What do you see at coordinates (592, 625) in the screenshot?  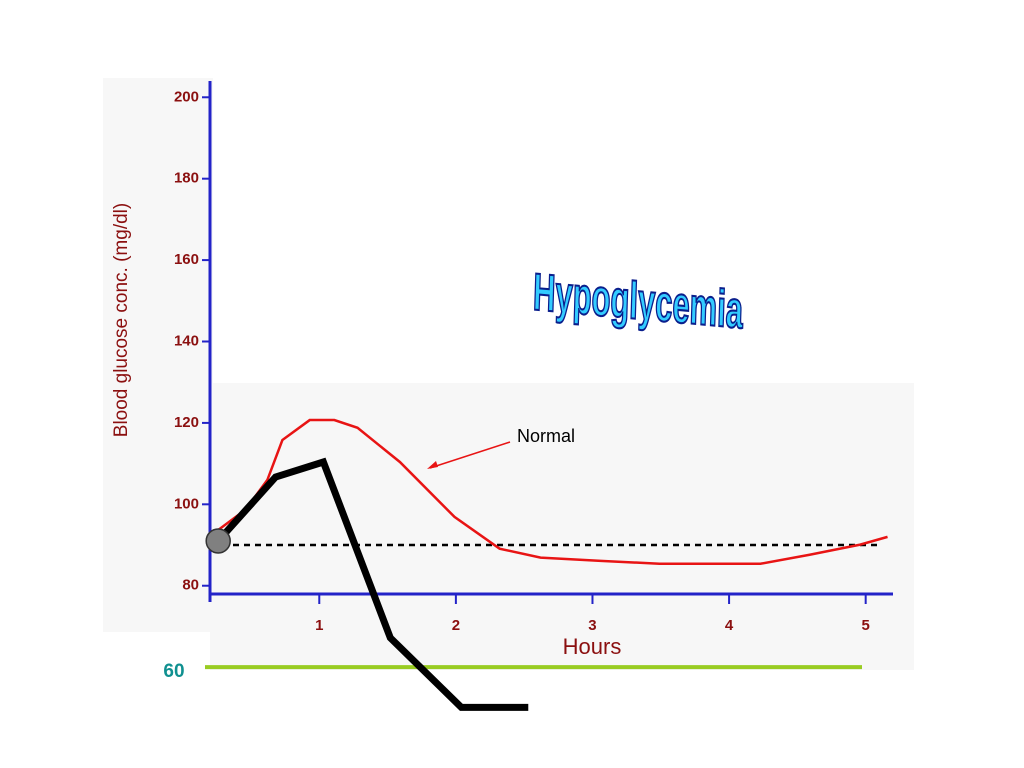 I see `x-tick-label: 3` at bounding box center [592, 625].